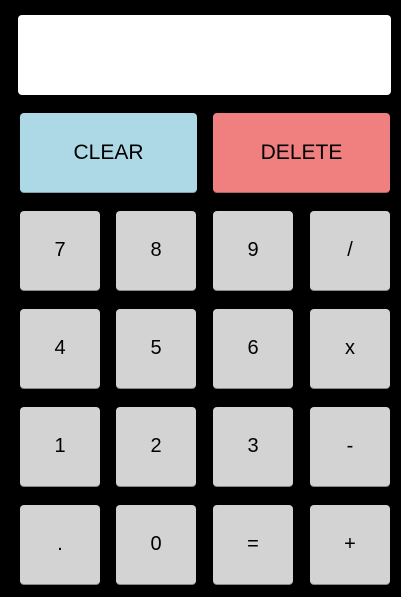 This screenshot has width=401, height=597. What do you see at coordinates (156, 447) in the screenshot?
I see `key-2-button: 2` at bounding box center [156, 447].